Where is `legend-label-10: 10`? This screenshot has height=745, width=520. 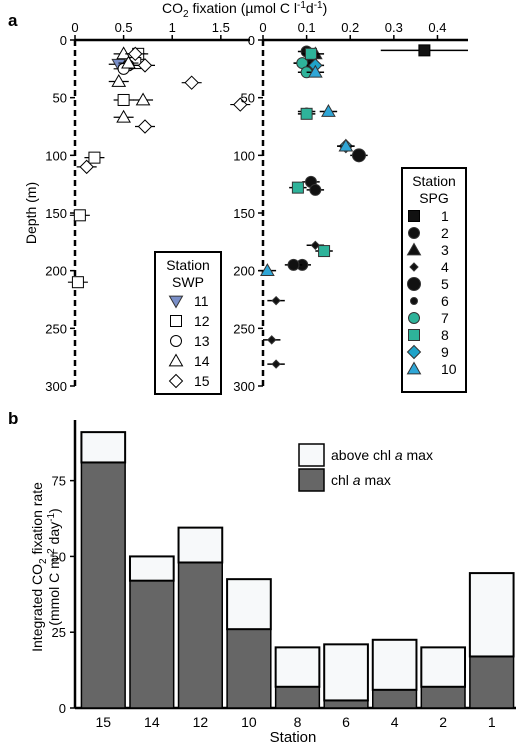
legend-label-10: 10 is located at coordinates (449, 369).